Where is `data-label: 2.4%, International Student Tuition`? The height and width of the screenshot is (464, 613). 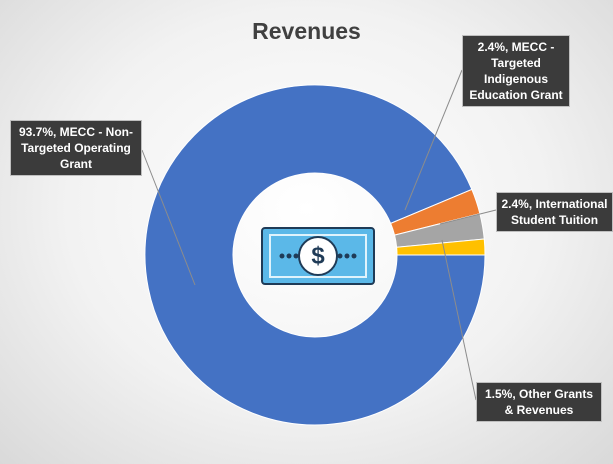 data-label: 2.4%, International Student Tuition is located at coordinates (554, 212).